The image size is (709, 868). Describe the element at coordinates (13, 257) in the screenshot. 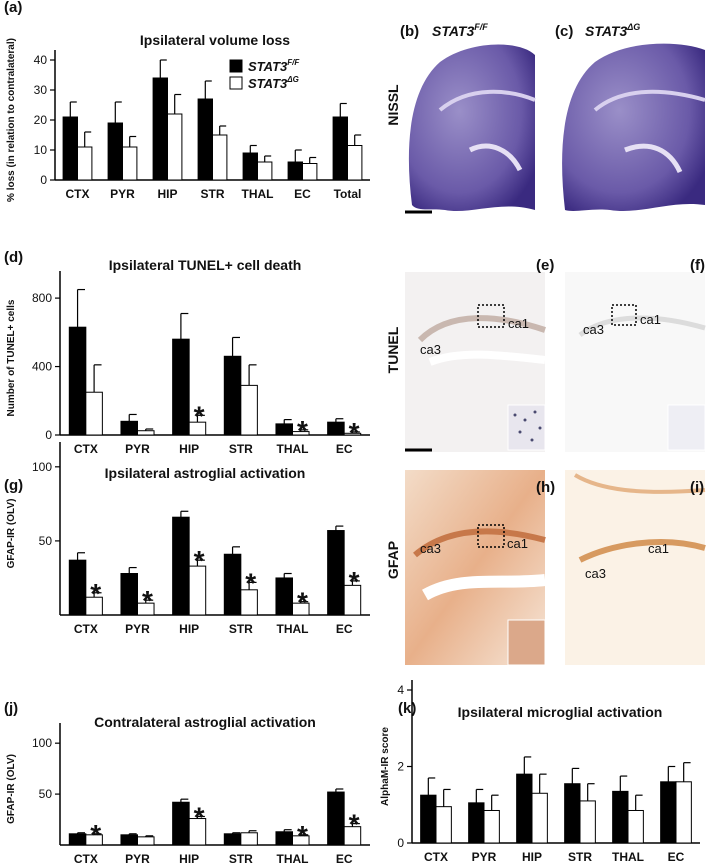

I see `panel-label: (d)` at that location.